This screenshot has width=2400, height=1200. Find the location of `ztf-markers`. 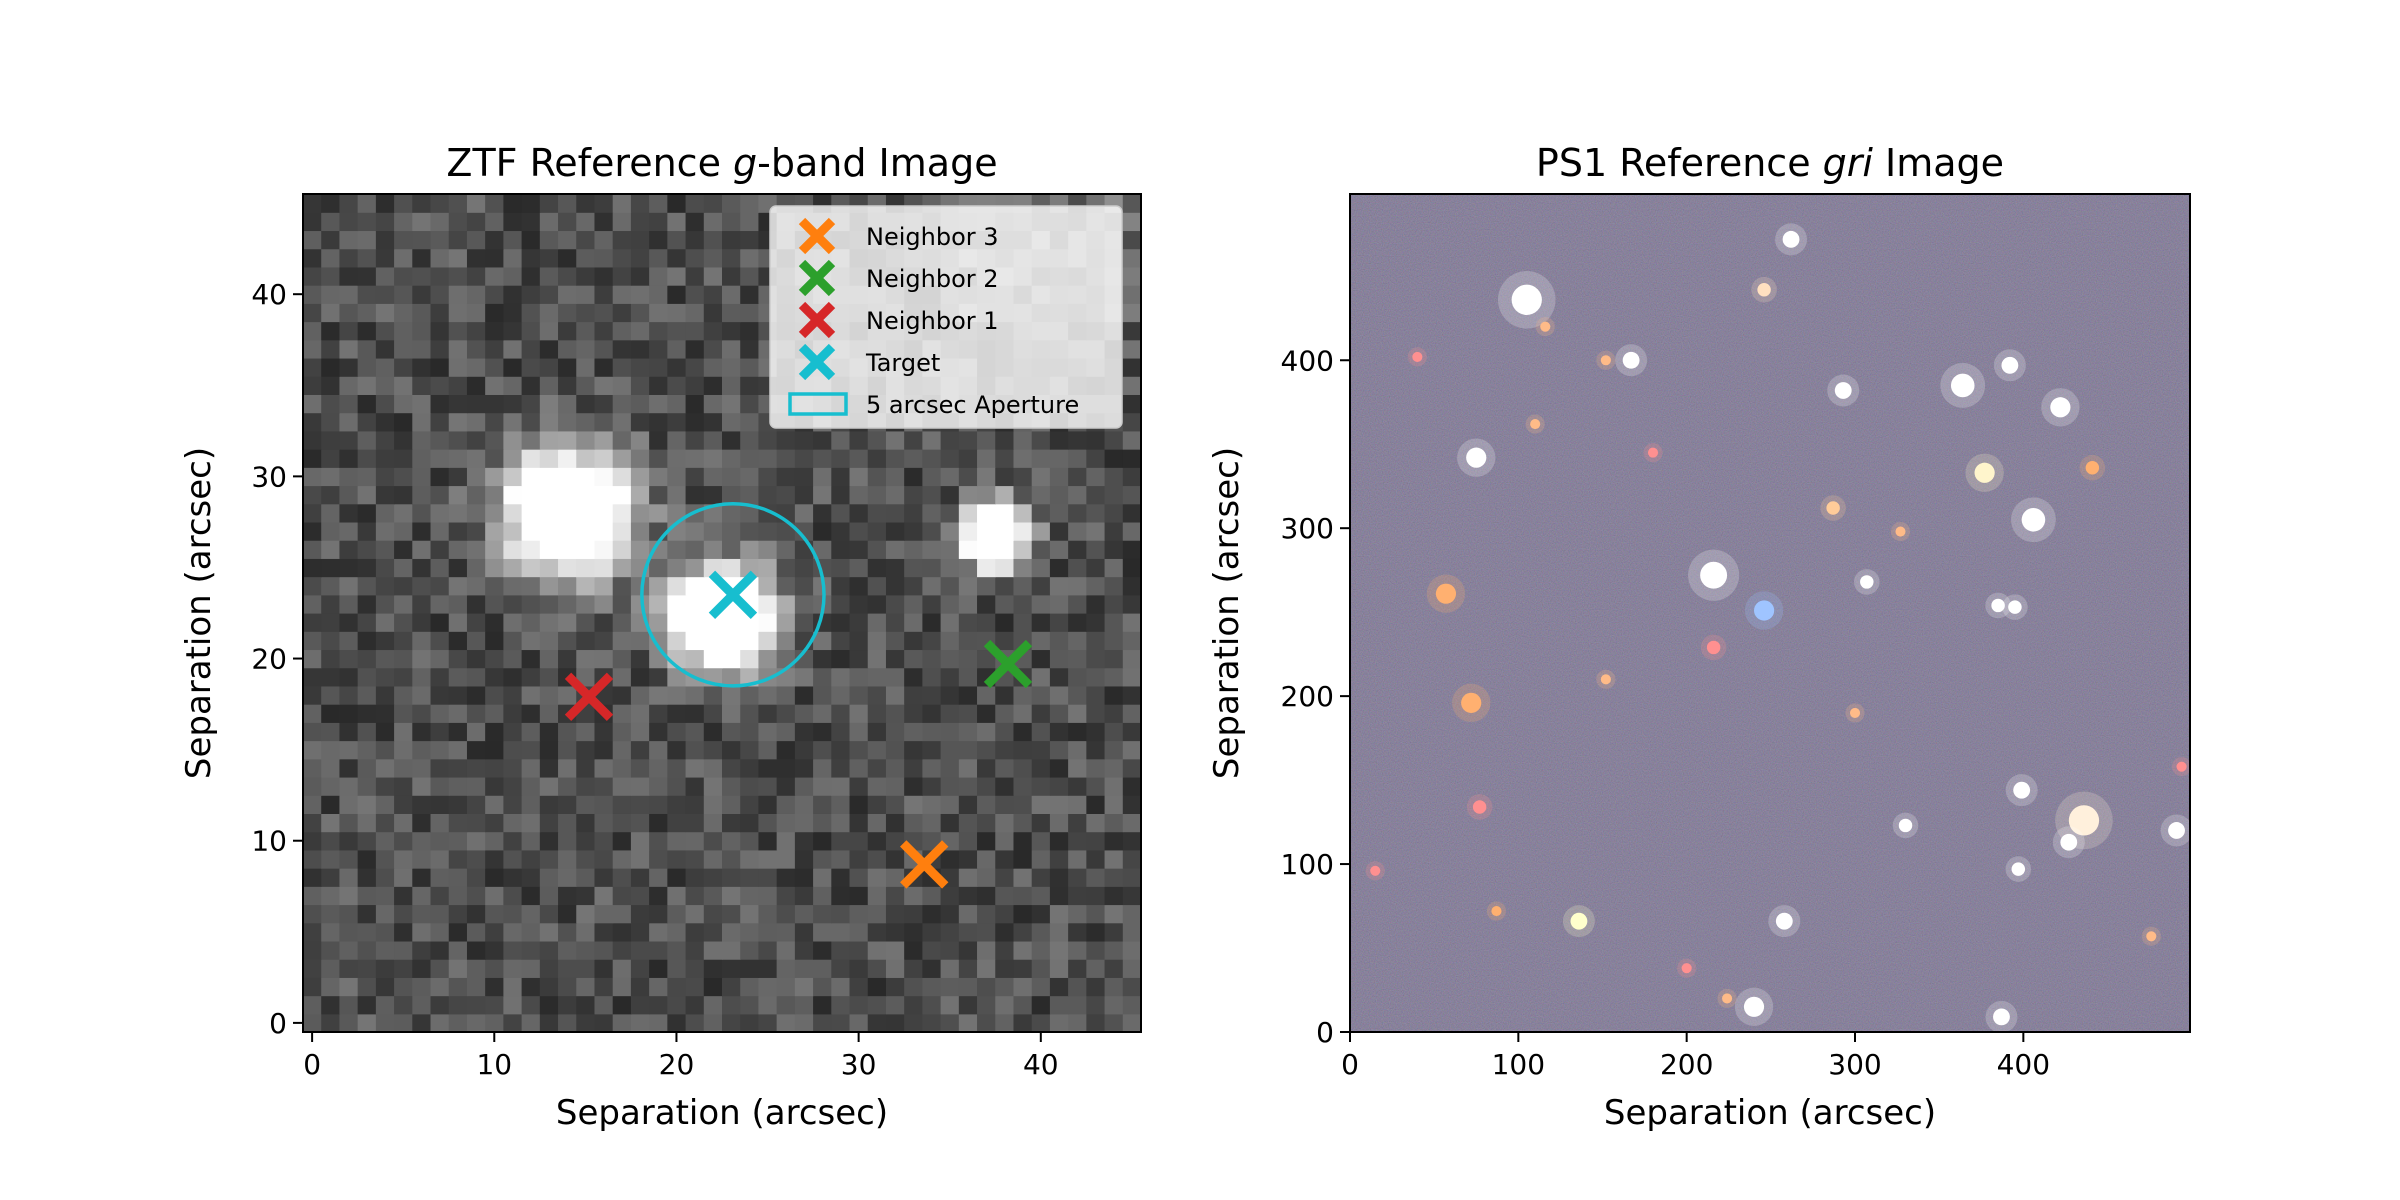

ztf-markers is located at coordinates (798, 695).